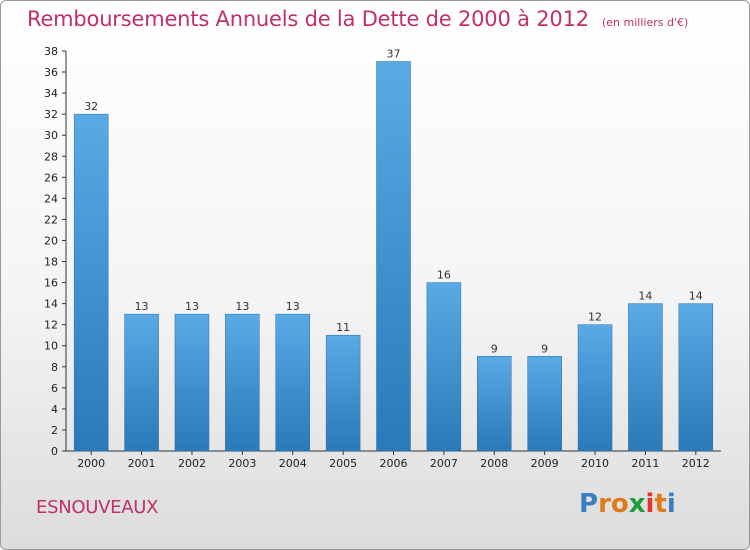  What do you see at coordinates (51, 198) in the screenshot?
I see `y-tick-label: 24` at bounding box center [51, 198].